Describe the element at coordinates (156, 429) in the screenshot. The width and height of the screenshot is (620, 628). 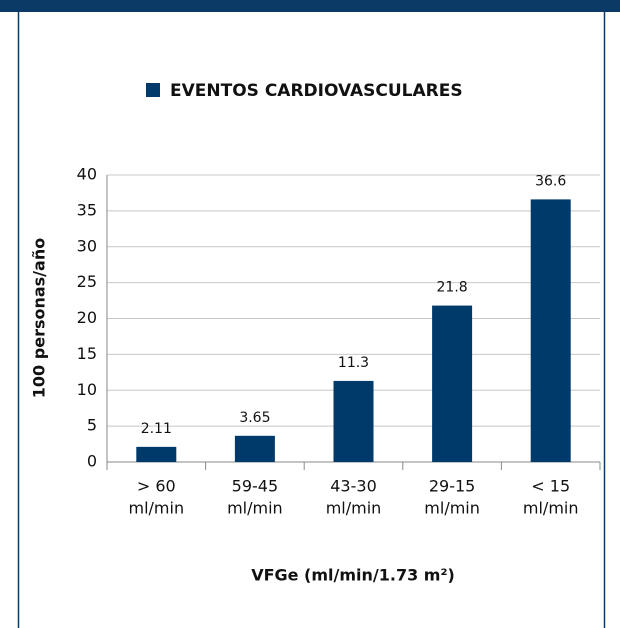
I see `value-label: 2.11` at that location.